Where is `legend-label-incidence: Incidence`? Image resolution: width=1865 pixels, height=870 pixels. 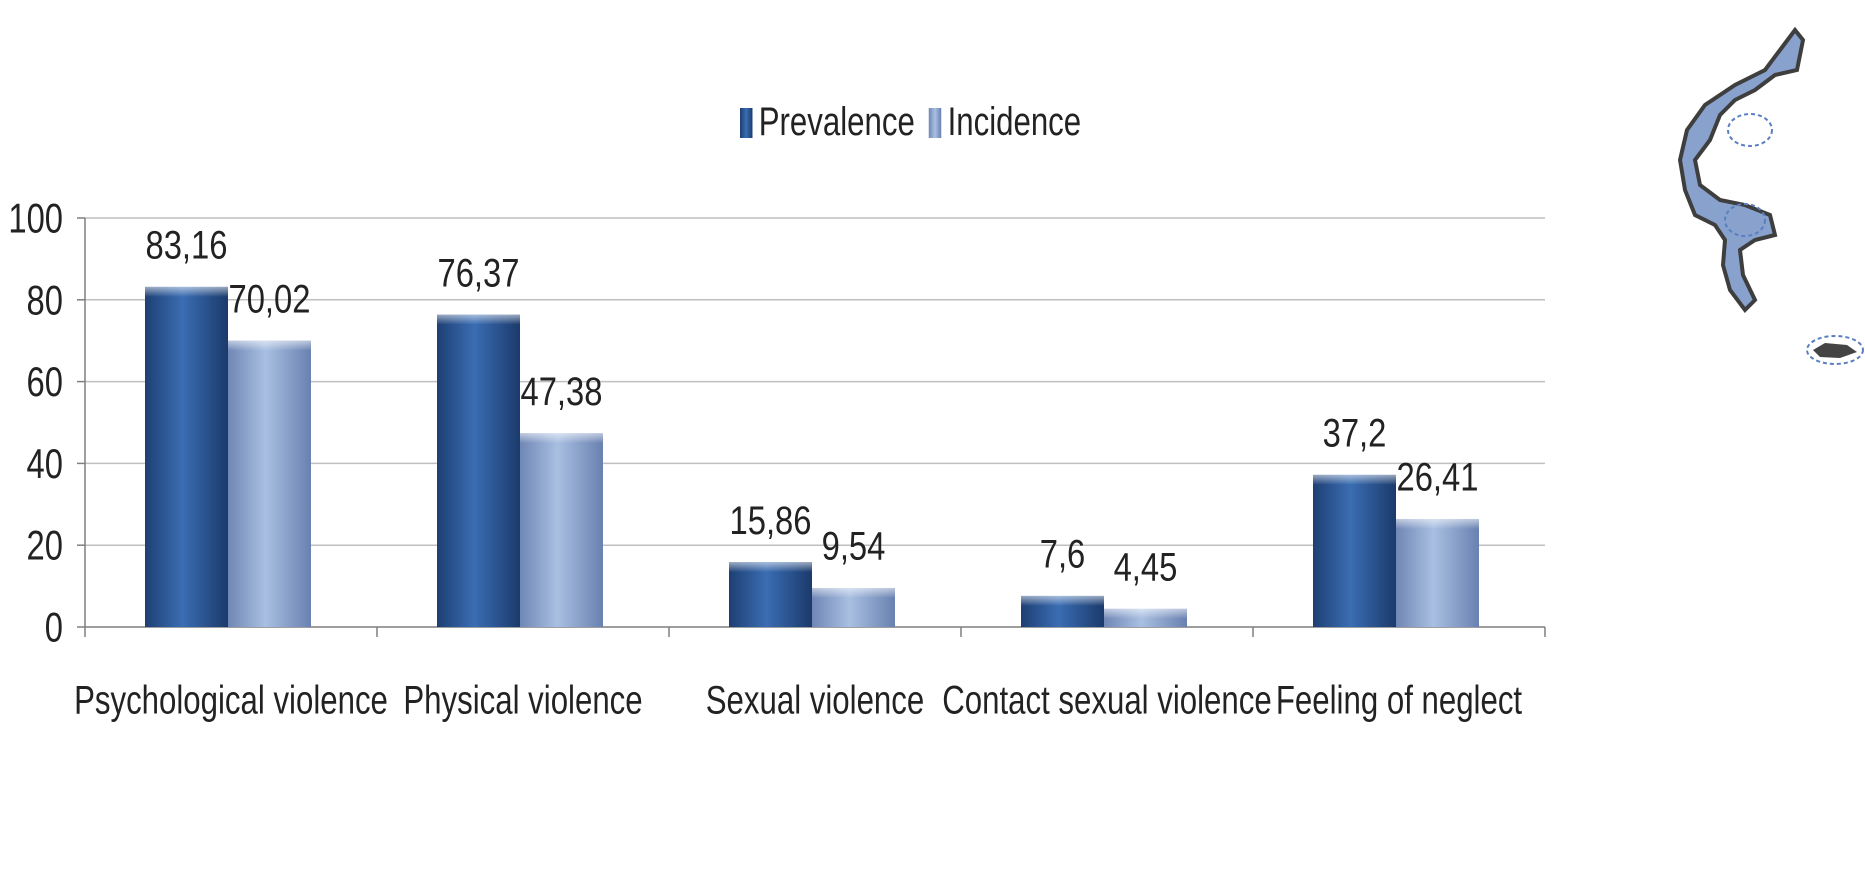 legend-label-incidence: Incidence is located at coordinates (1014, 122).